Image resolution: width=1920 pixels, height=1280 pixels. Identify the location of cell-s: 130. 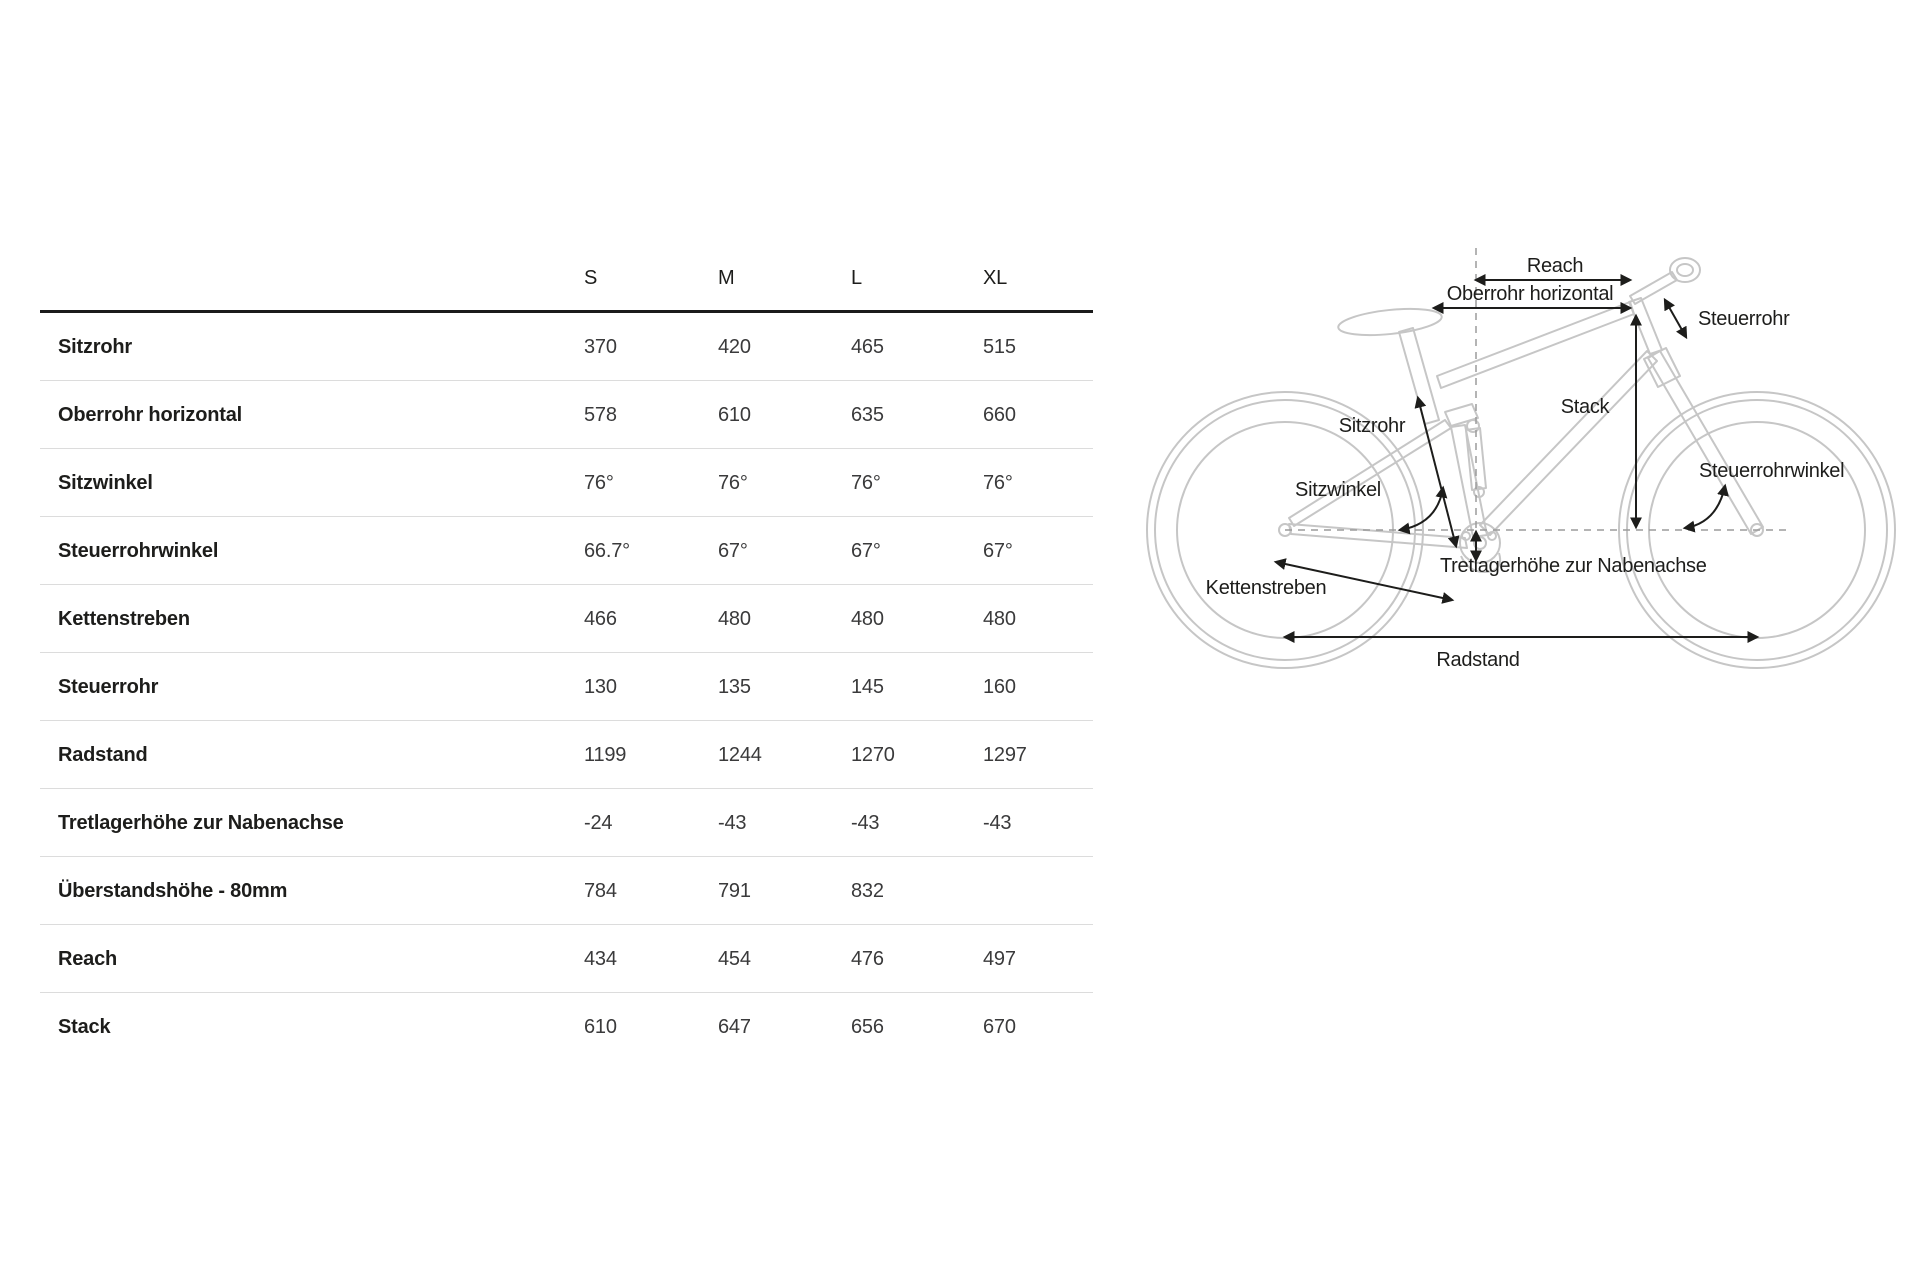
(600, 686).